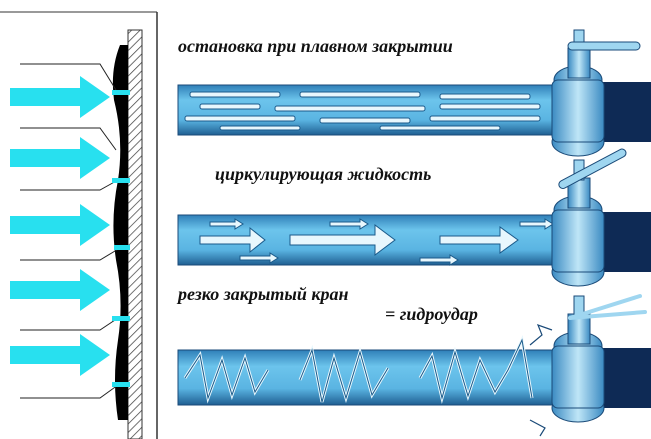 The width and height of the screenshot is (651, 439). Describe the element at coordinates (323, 174) in the screenshot. I see `caption: циркулирующая жидкость` at that location.